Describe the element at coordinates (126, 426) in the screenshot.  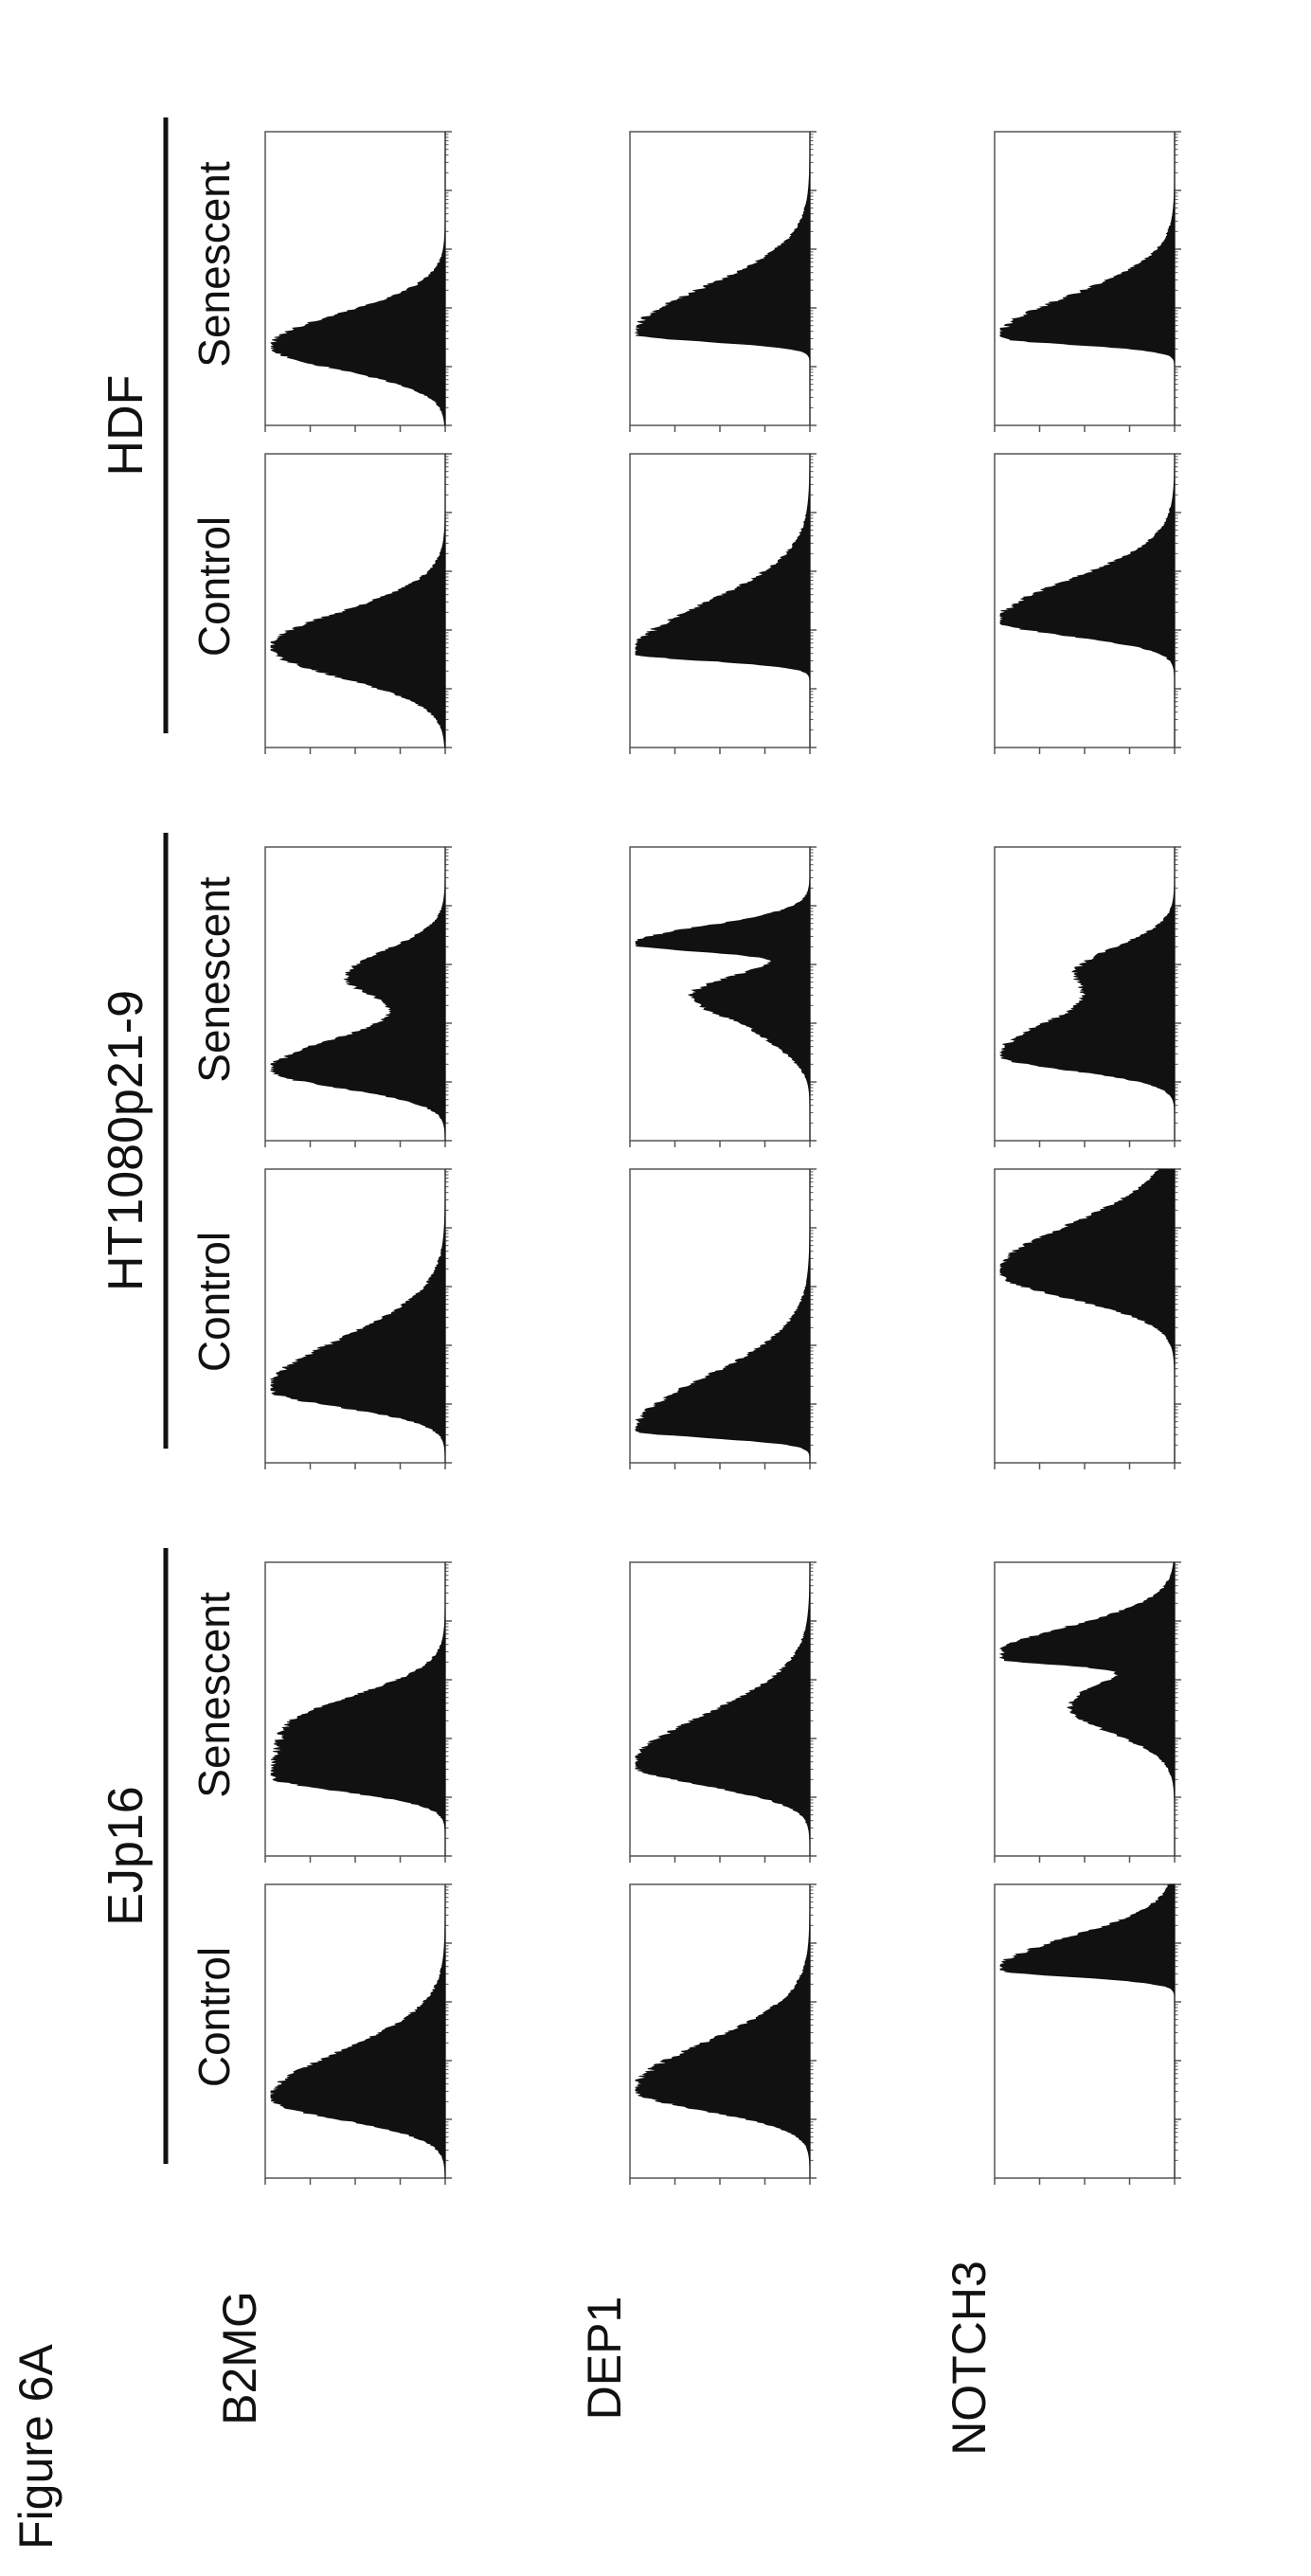
I see `group-label-hdf: HDF` at that location.